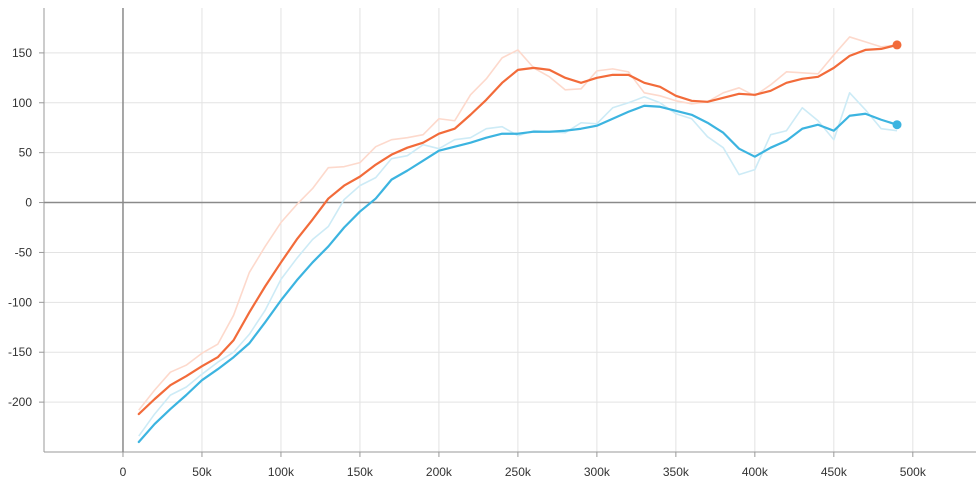  Describe the element at coordinates (20, 227) in the screenshot. I see `y-tick-labels: -200 -150 -100 -50 0 50 100 150` at that location.